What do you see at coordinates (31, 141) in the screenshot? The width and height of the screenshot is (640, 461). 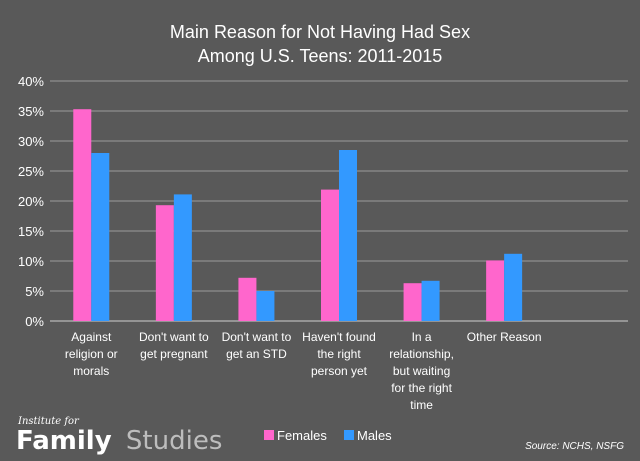 I see `y-tick-label: 30%` at bounding box center [31, 141].